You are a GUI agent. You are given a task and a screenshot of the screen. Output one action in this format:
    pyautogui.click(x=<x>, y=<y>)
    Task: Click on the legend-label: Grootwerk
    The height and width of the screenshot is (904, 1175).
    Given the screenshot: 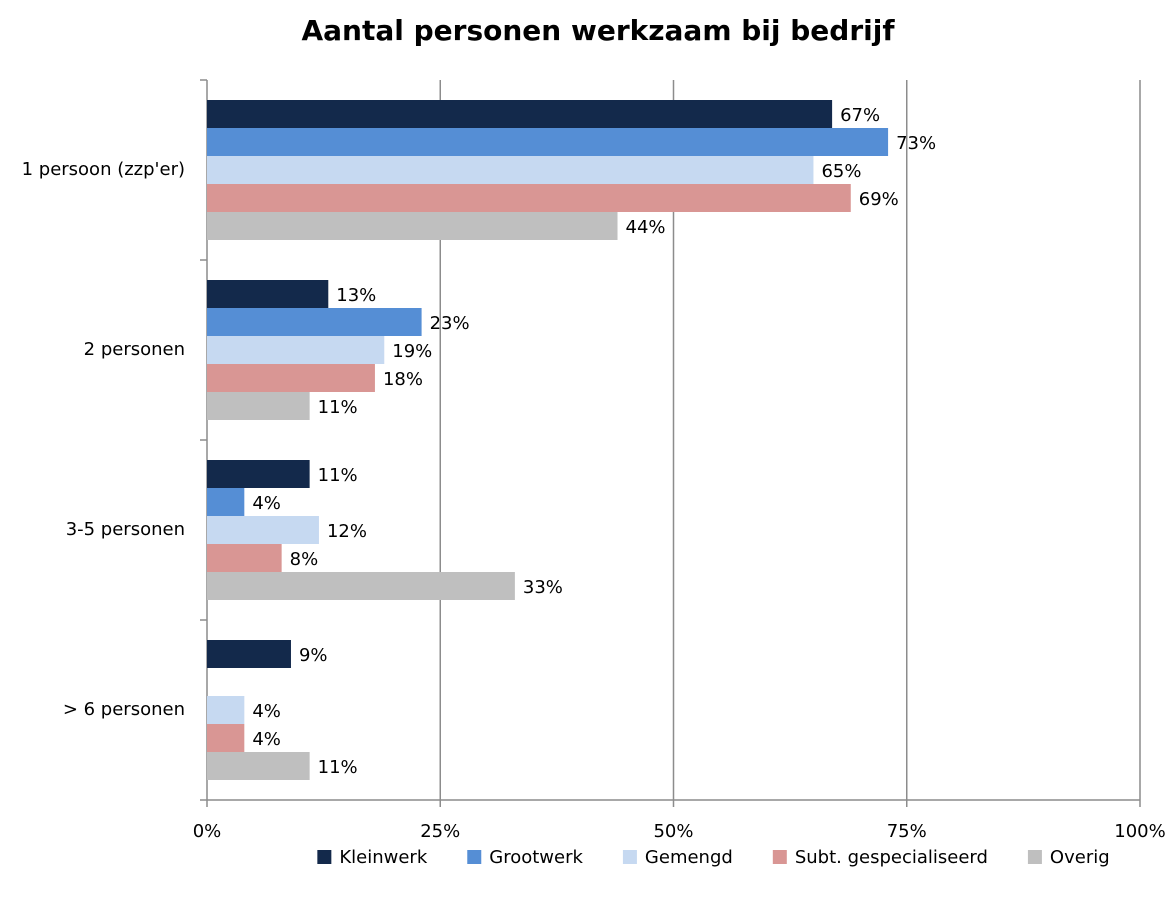 What is the action you would take?
    pyautogui.click(x=536, y=857)
    